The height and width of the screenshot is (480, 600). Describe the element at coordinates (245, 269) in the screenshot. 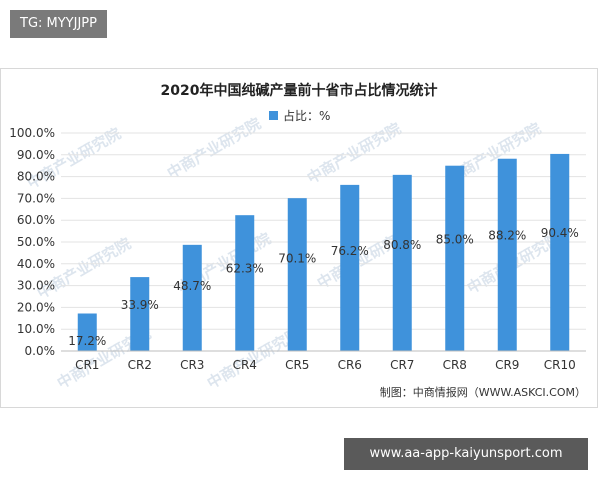

I see `data-label: 62.3%` at that location.